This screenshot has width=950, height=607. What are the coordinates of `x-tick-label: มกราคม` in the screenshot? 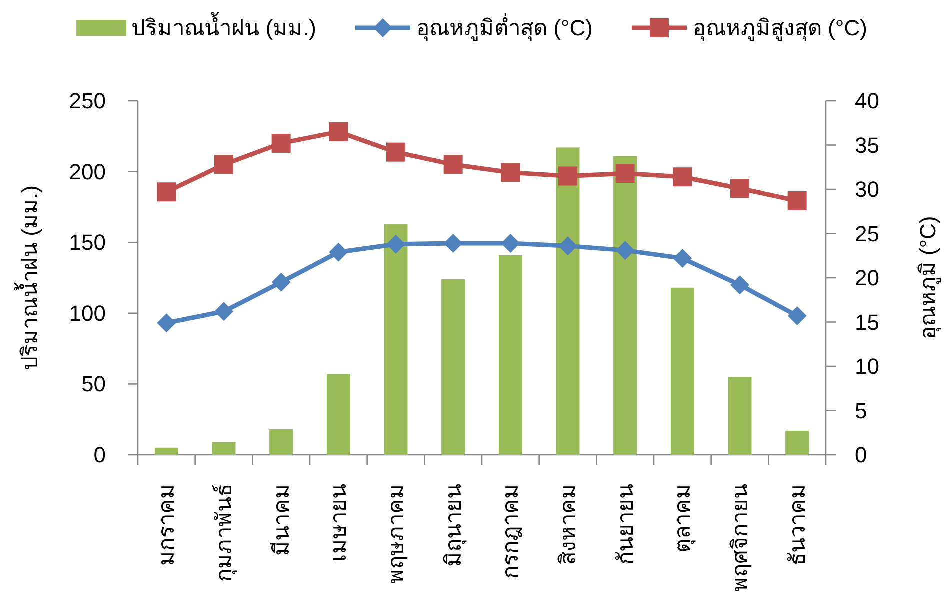 It's located at (167, 525).